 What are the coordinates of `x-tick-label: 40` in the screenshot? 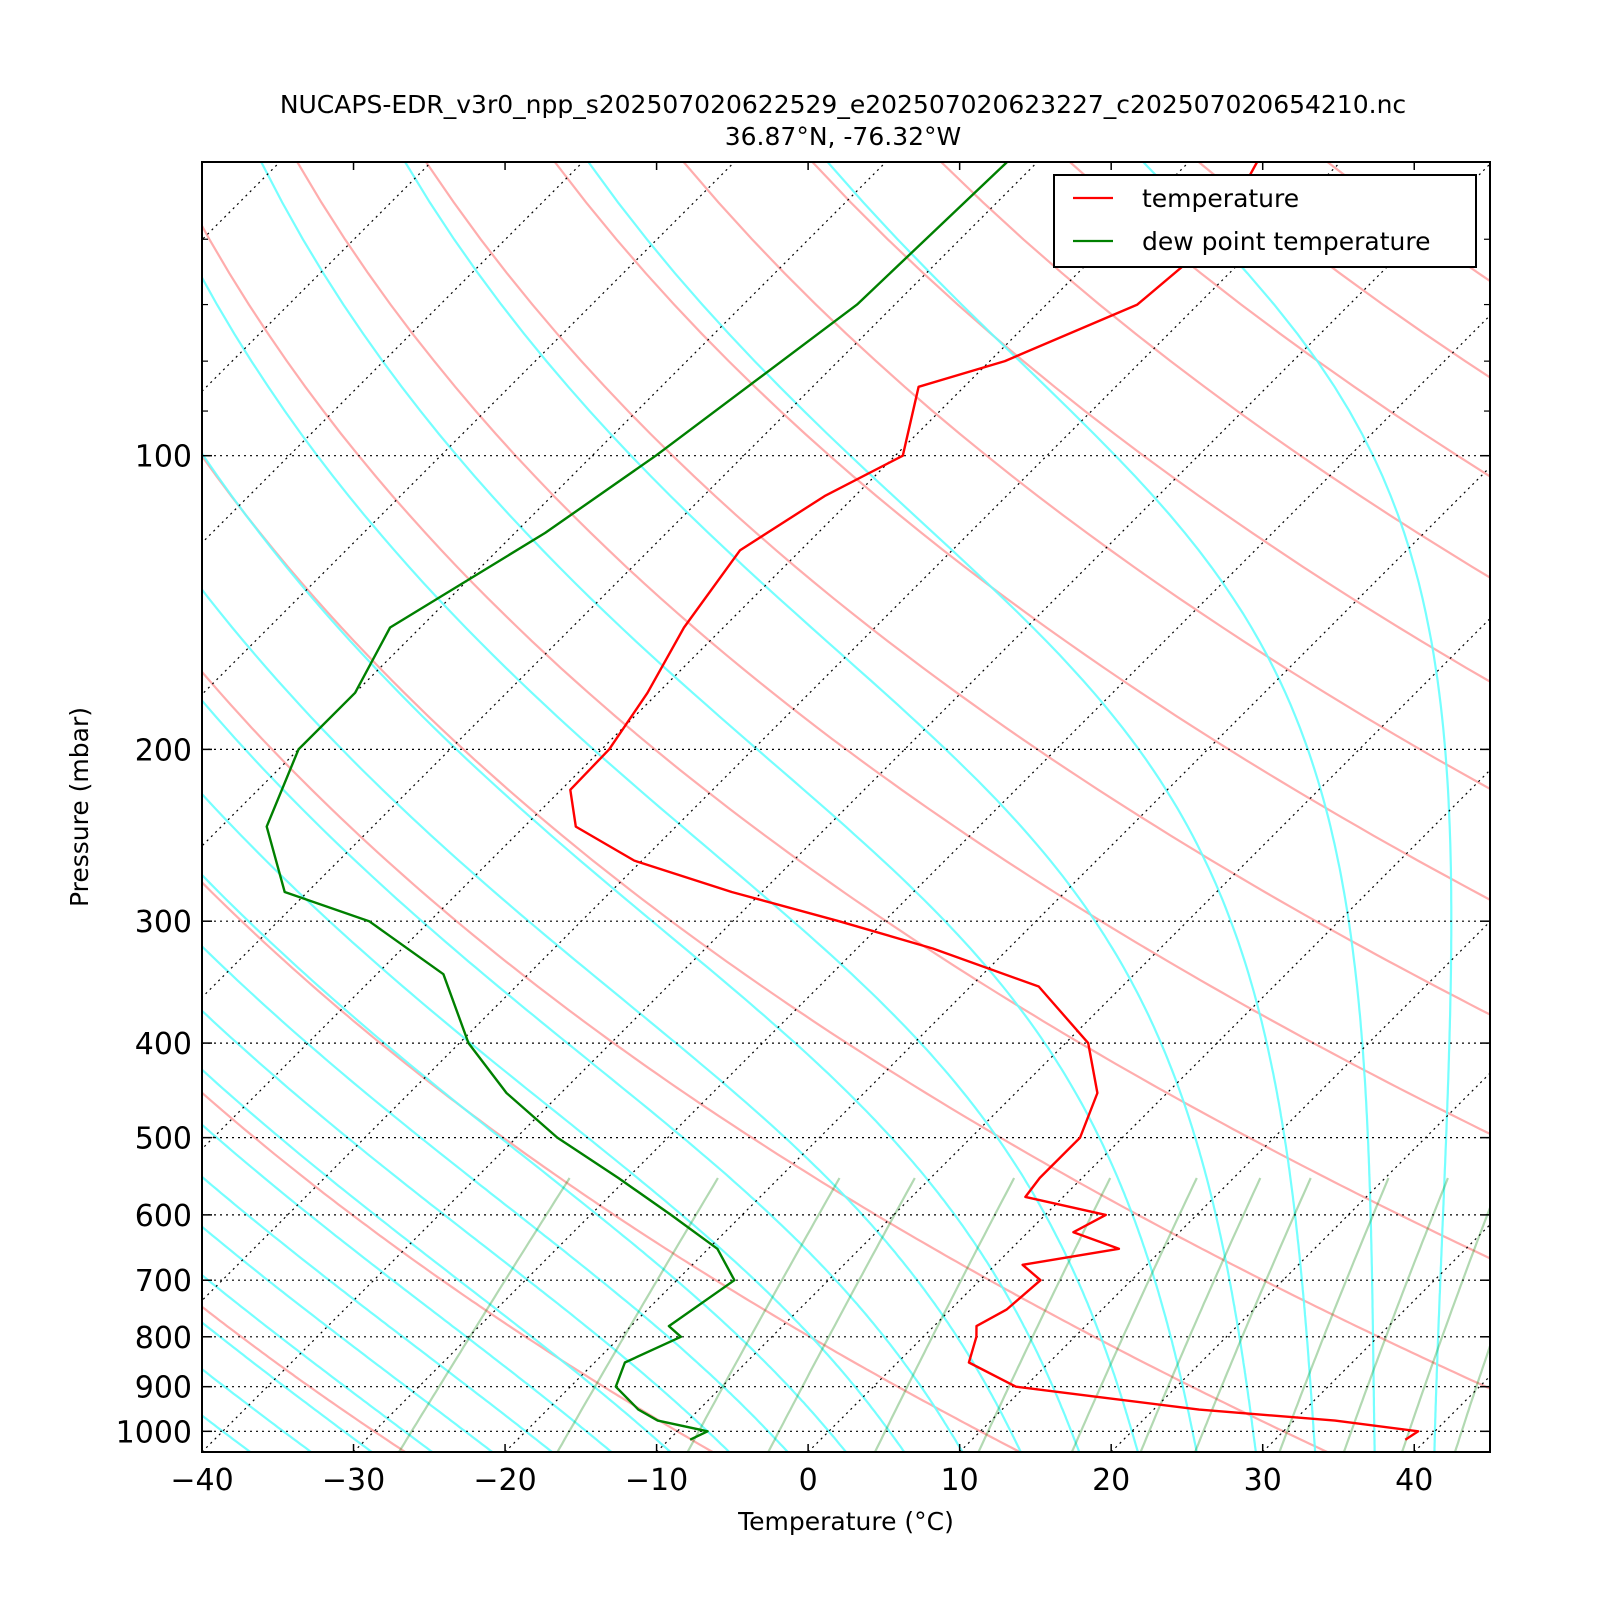 It's located at (1414, 1480).